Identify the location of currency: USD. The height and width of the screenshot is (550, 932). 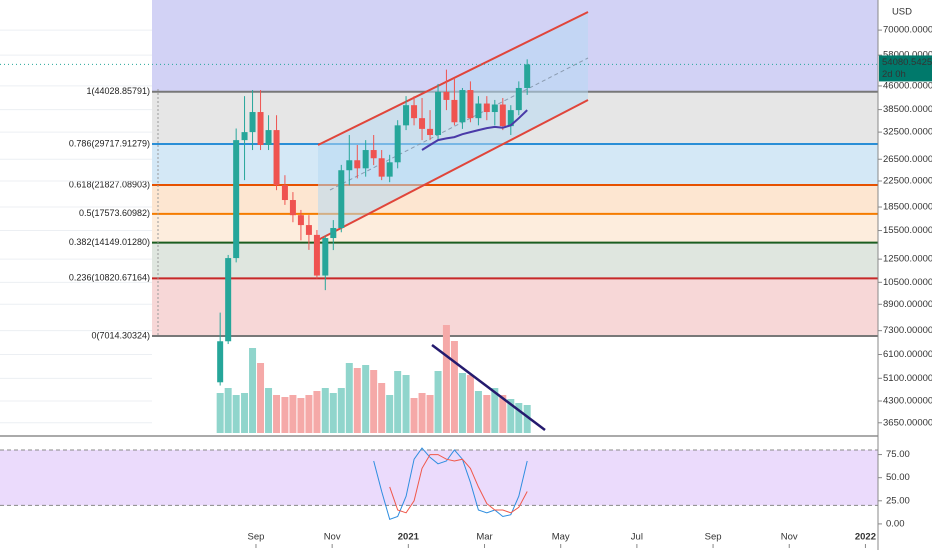
(902, 12).